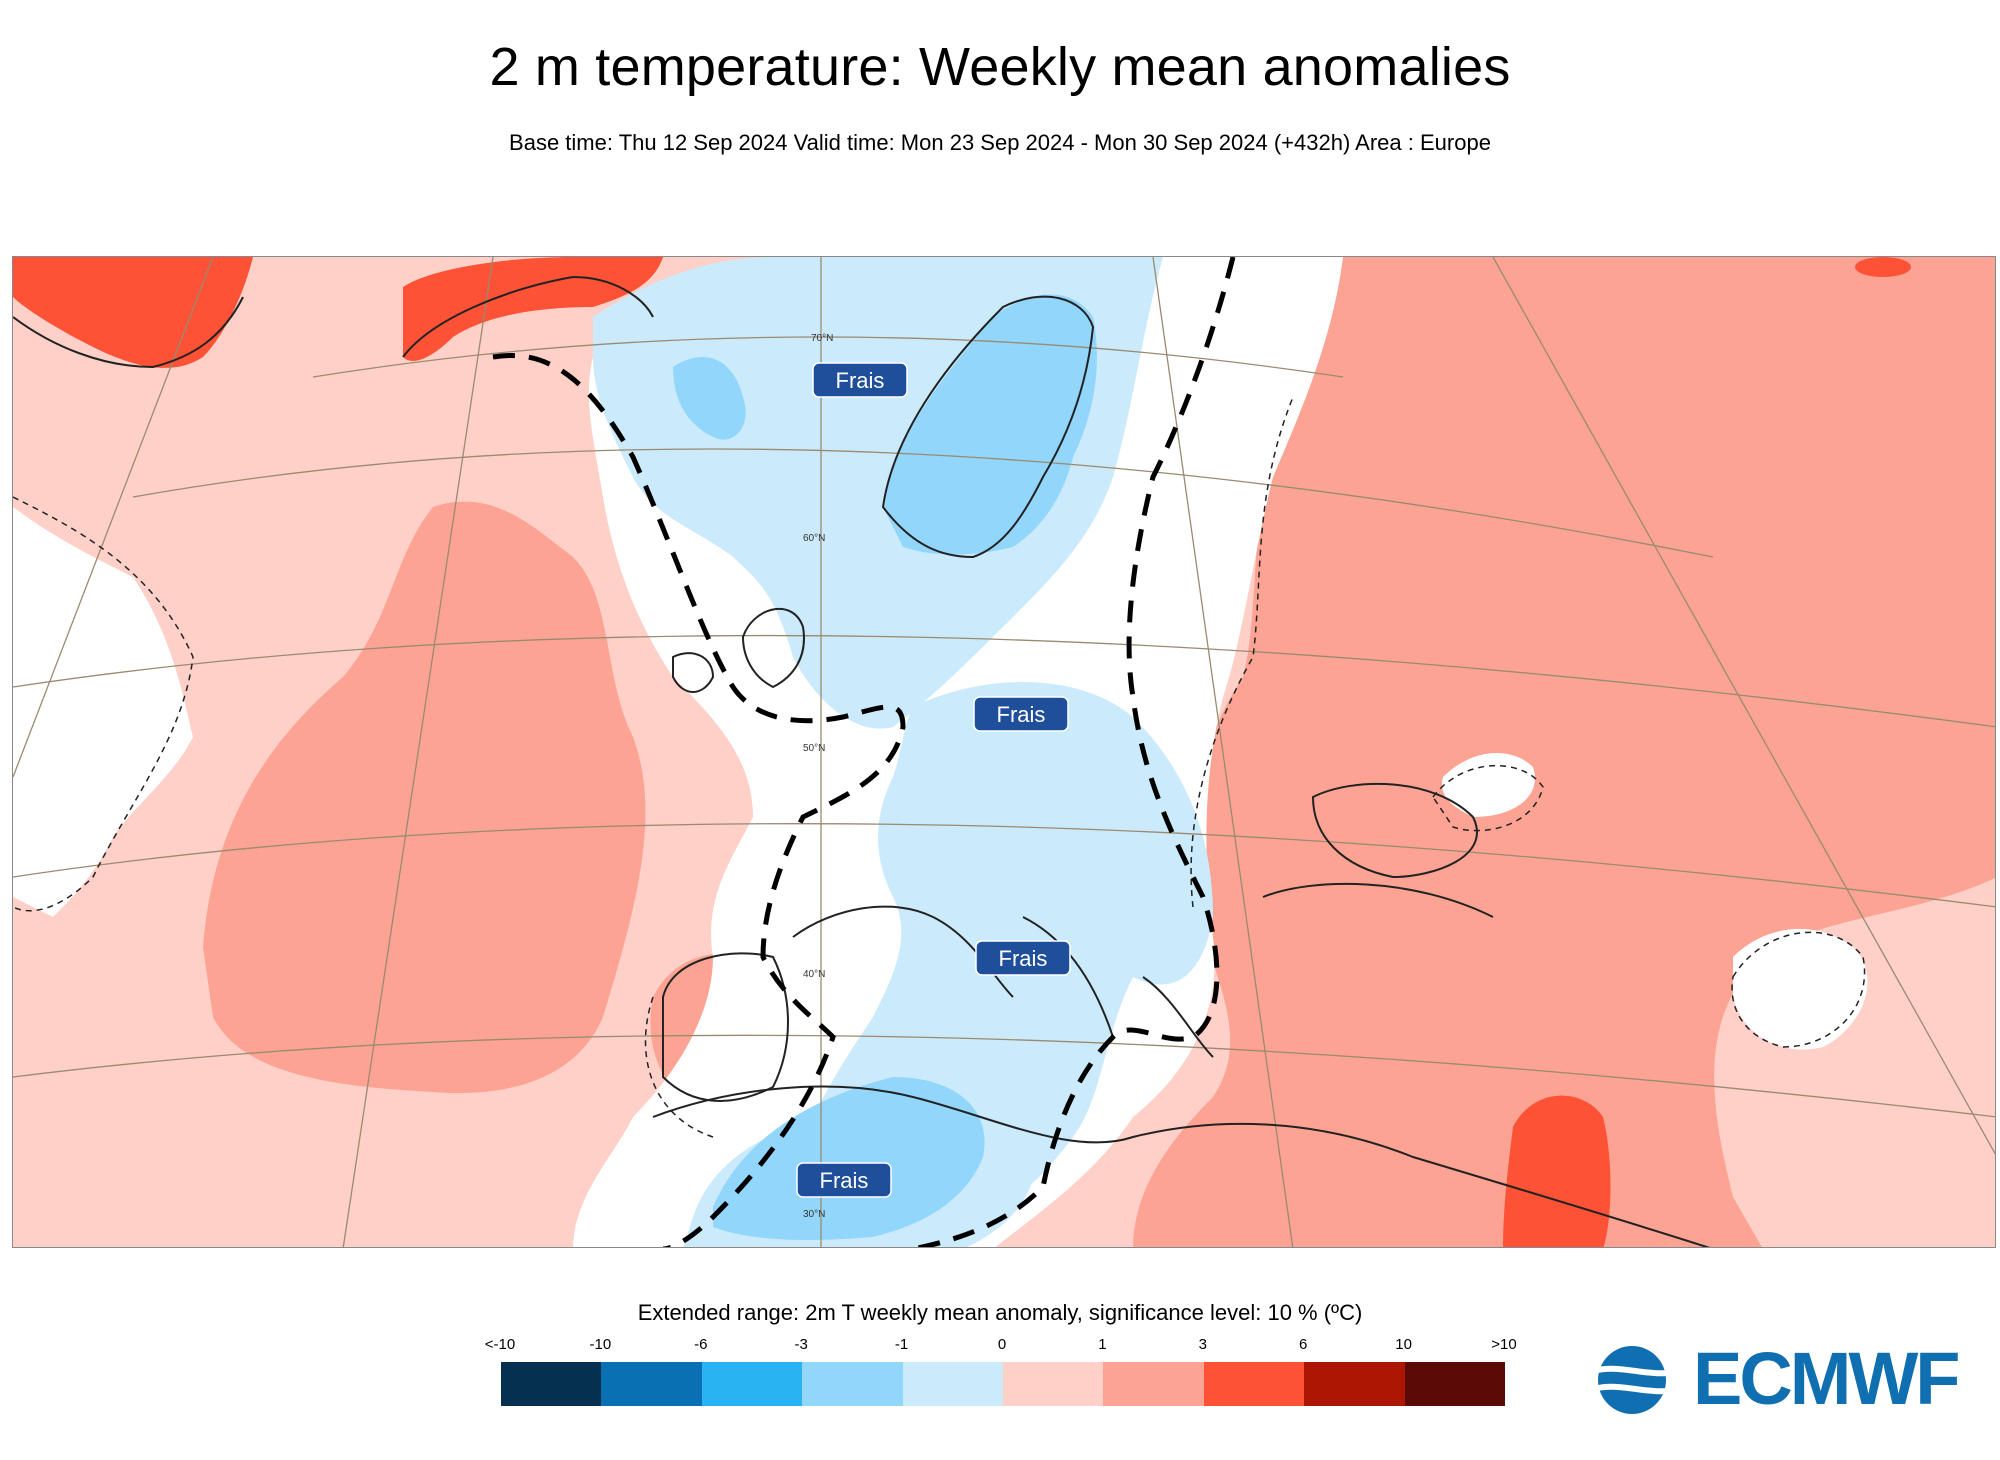 The image size is (2000, 1460). I want to click on frais-badge-italy-bg, so click(1023, 958).